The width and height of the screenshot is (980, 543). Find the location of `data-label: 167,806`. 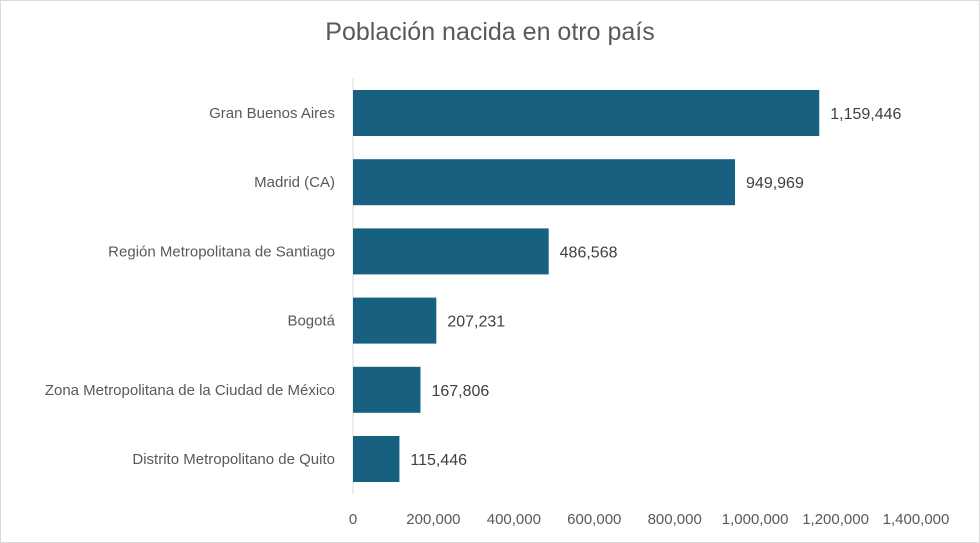

data-label: 167,806 is located at coordinates (460, 391).